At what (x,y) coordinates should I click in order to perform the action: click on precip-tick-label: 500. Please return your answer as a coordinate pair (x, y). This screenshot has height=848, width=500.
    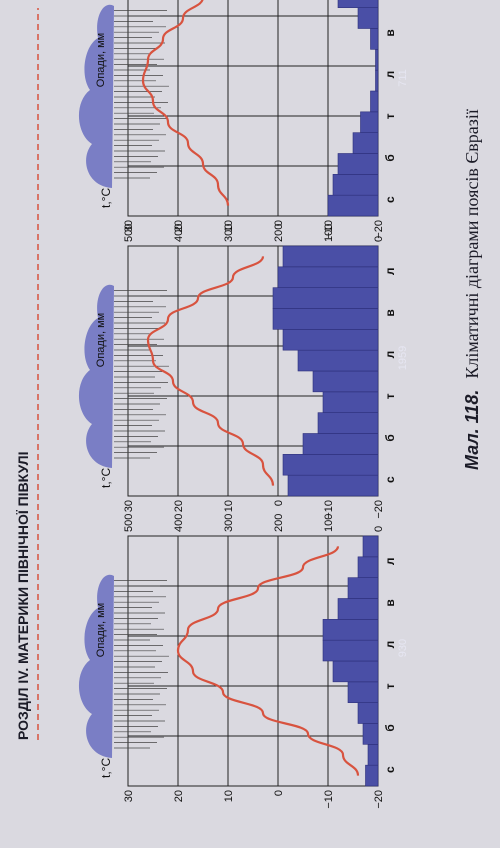
    Looking at the image, I should click on (129, 233).